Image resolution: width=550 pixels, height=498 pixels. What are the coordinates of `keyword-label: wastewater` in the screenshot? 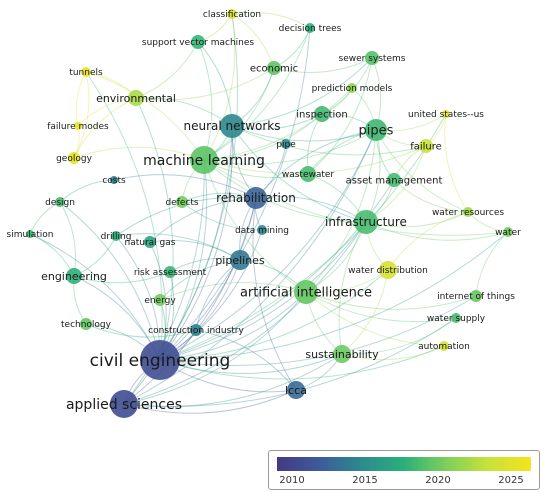 It's located at (308, 175).